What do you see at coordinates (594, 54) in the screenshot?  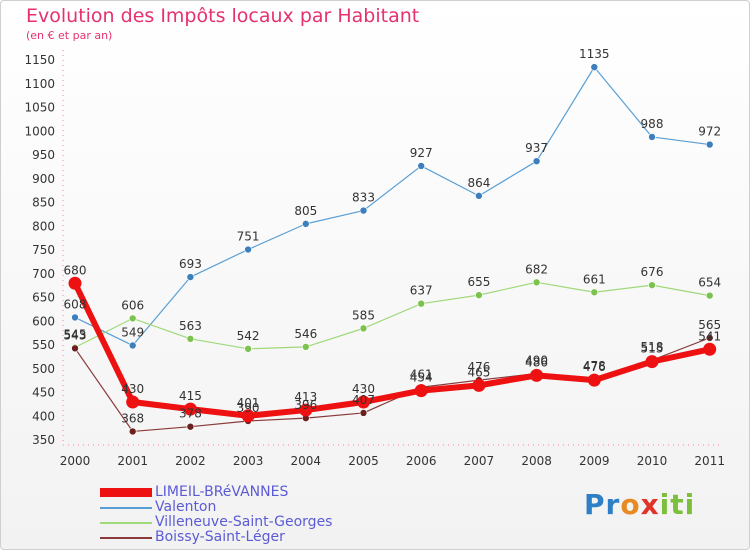 I see `data-label-0: 1135` at bounding box center [594, 54].